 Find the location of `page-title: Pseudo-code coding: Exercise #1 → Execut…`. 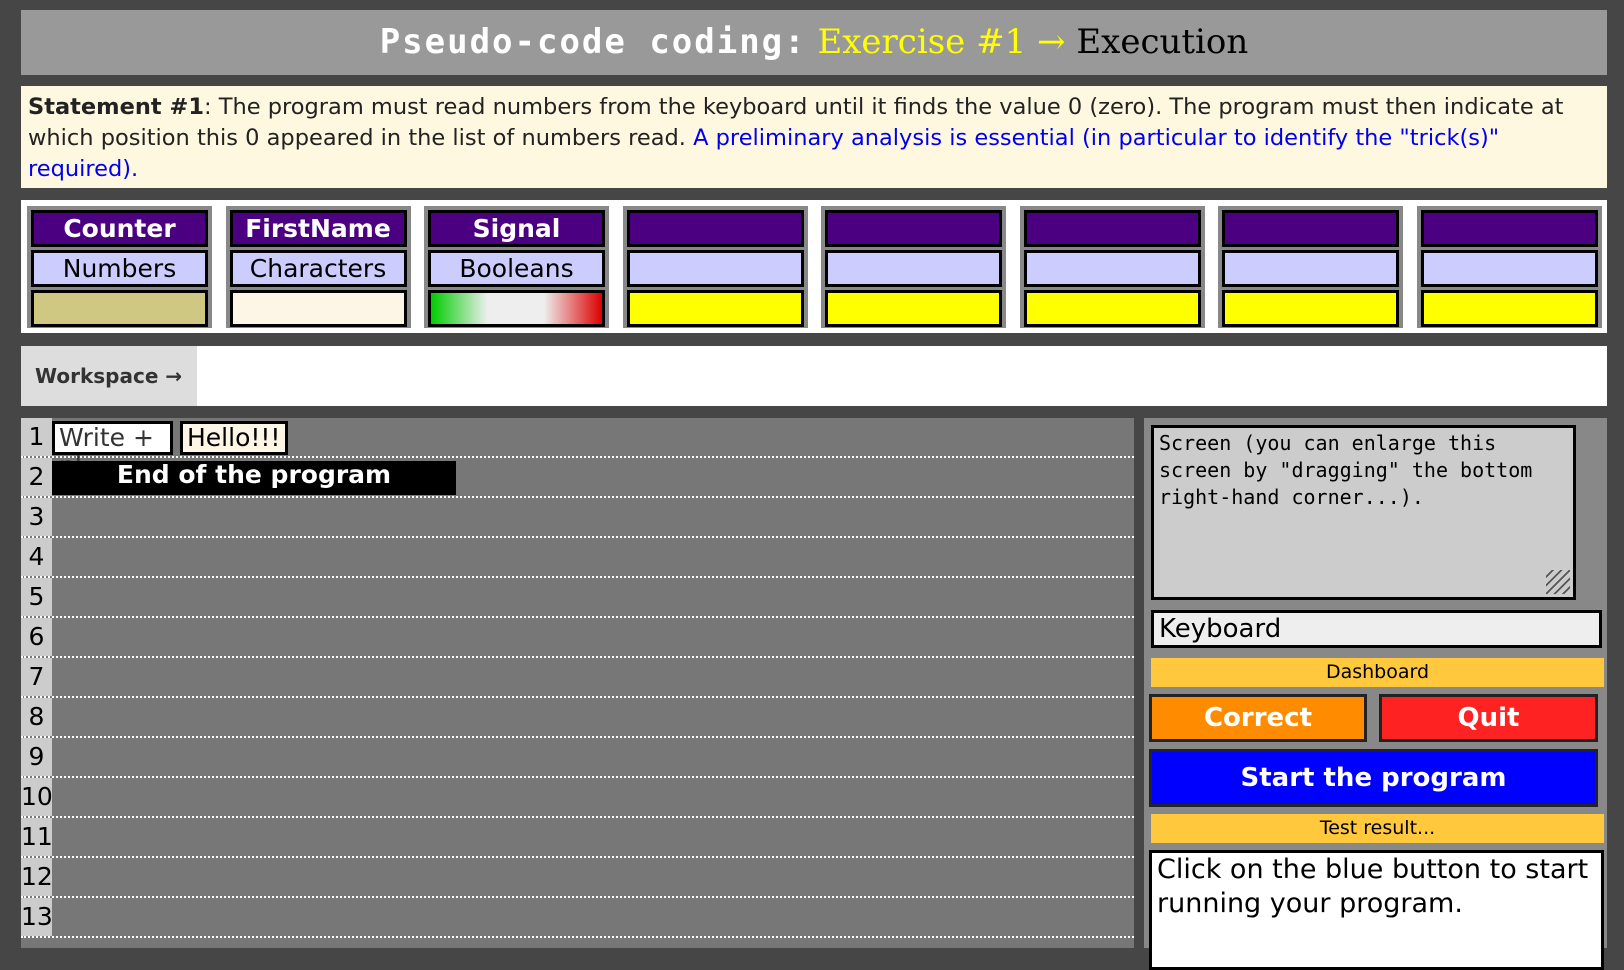

page-title: Pseudo-code coding: Exercise #1 → Execut… is located at coordinates (814, 42).